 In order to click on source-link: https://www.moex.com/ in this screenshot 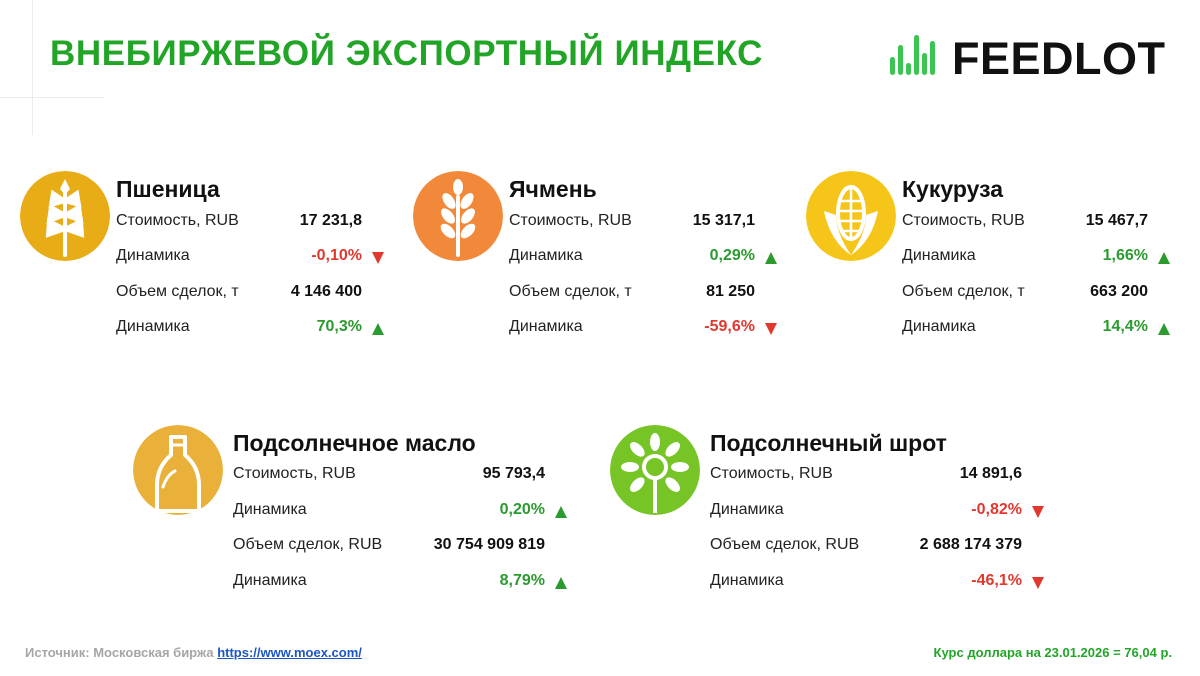, I will do `click(289, 652)`.